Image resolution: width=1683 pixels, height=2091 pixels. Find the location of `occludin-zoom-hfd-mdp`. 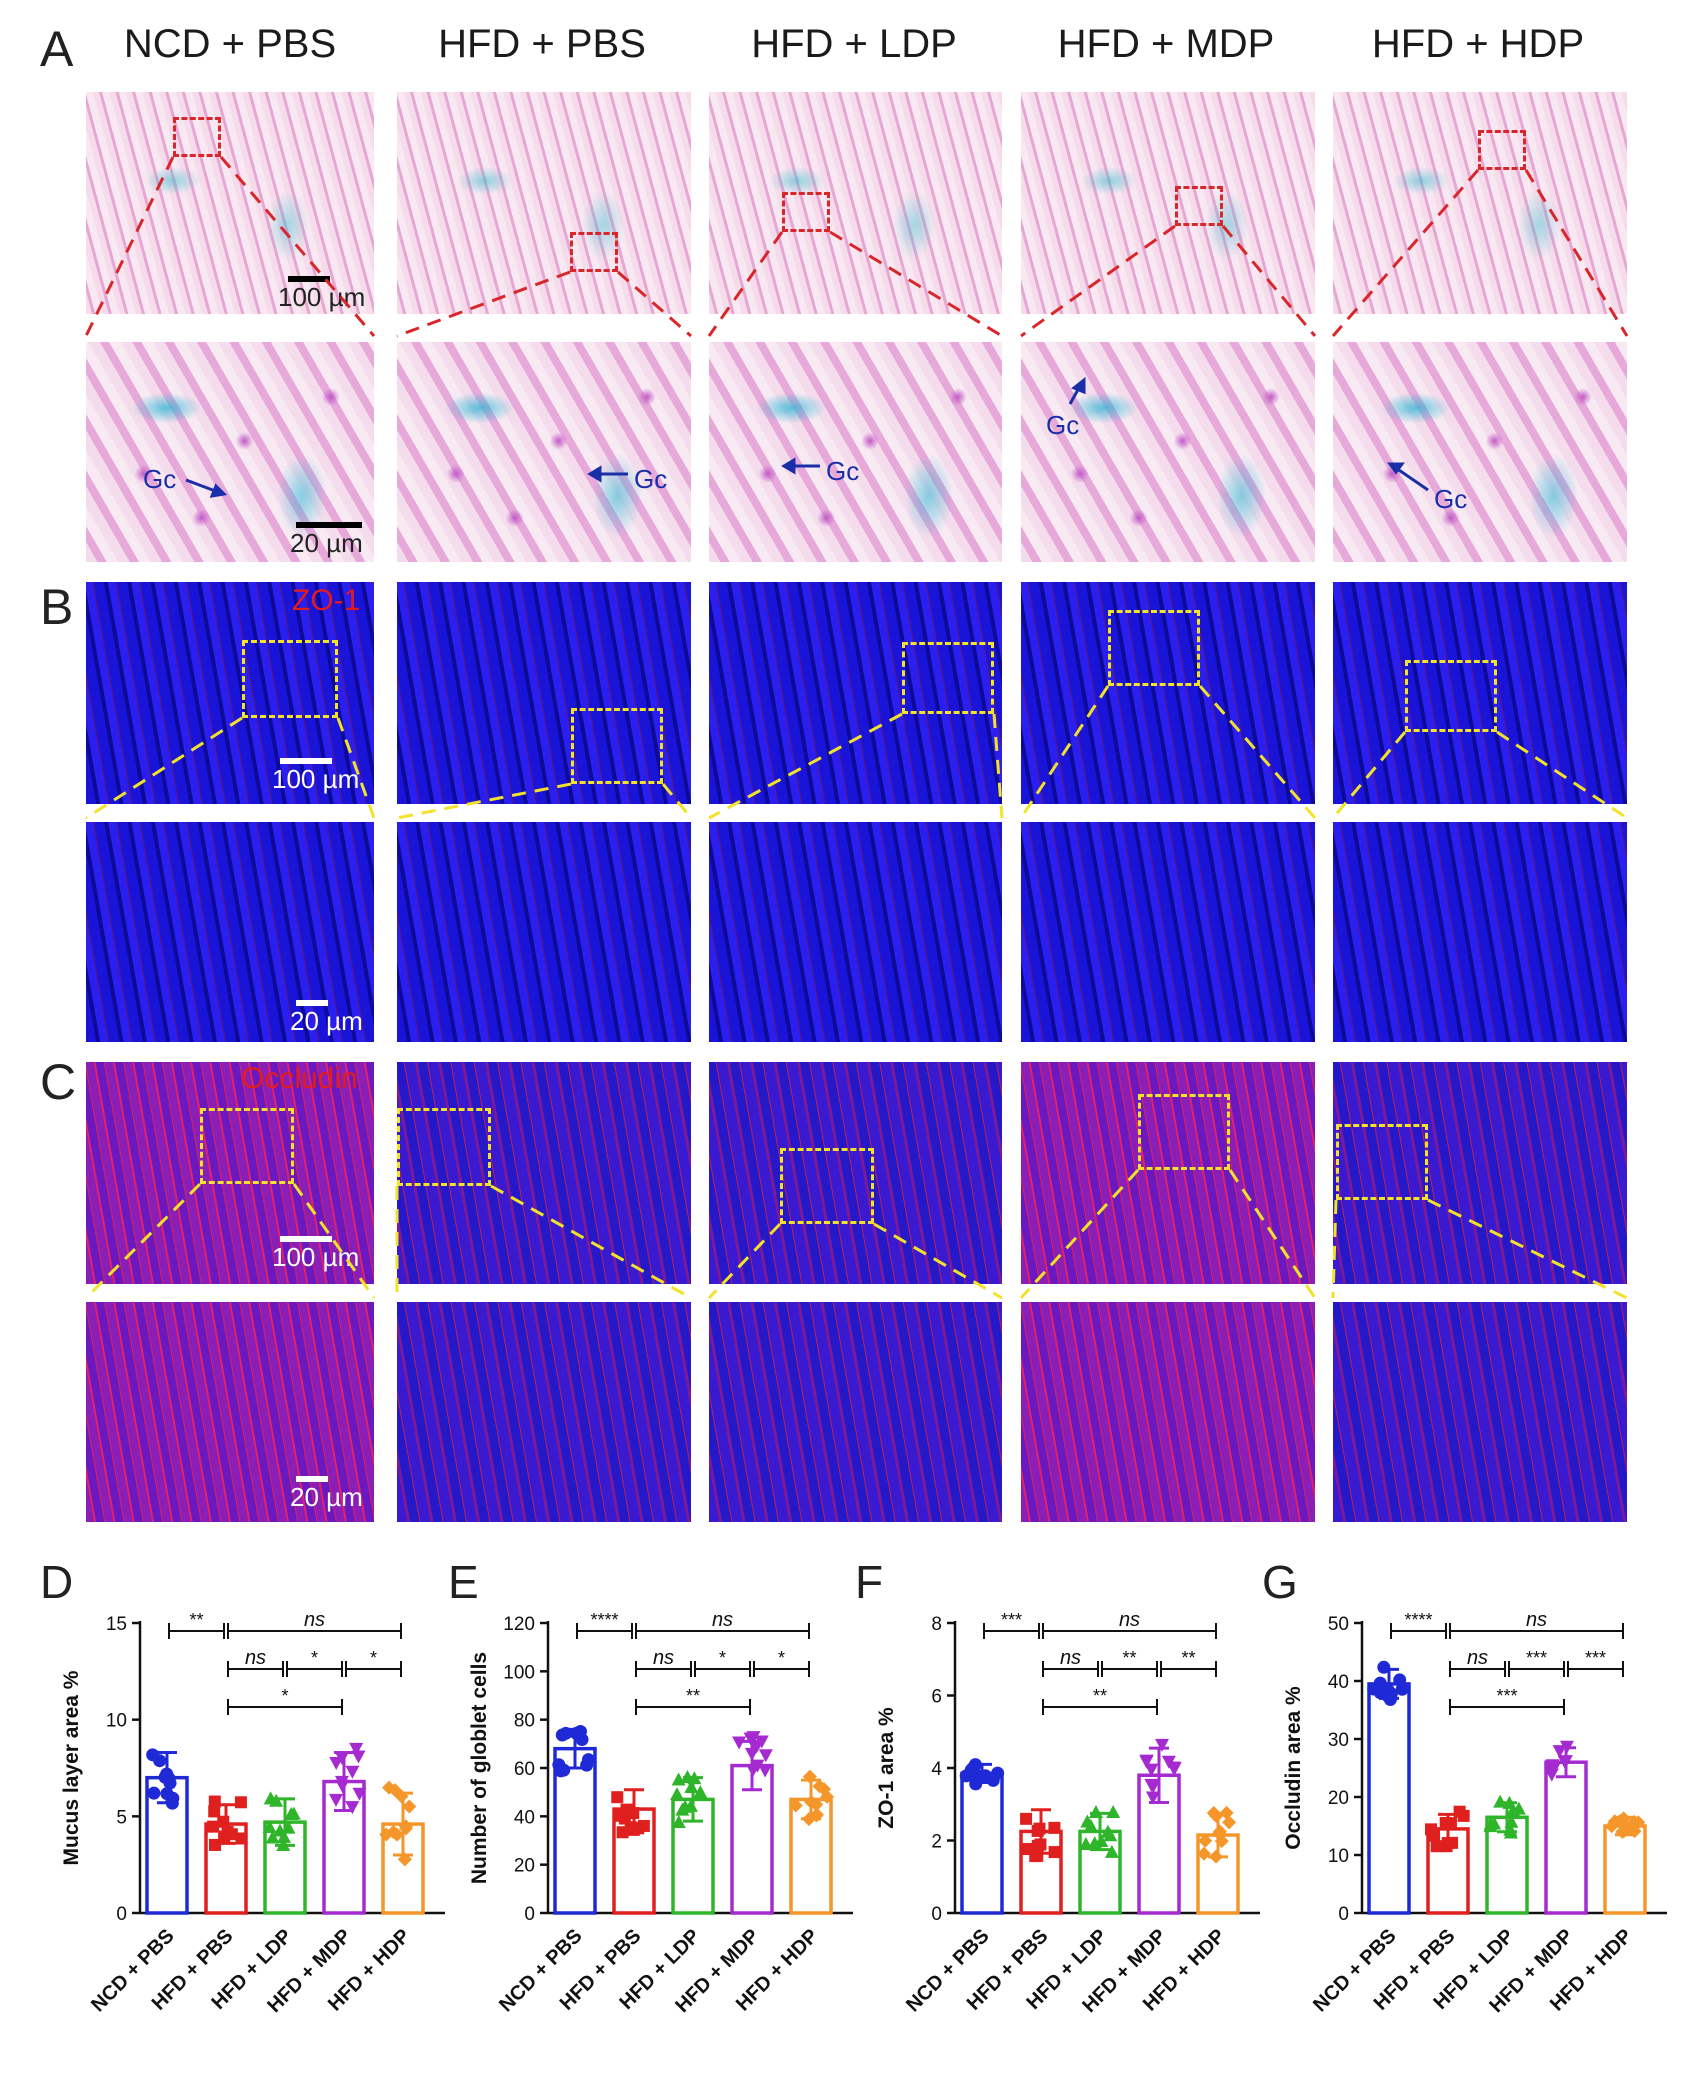

occludin-zoom-hfd-mdp is located at coordinates (1168, 1412).